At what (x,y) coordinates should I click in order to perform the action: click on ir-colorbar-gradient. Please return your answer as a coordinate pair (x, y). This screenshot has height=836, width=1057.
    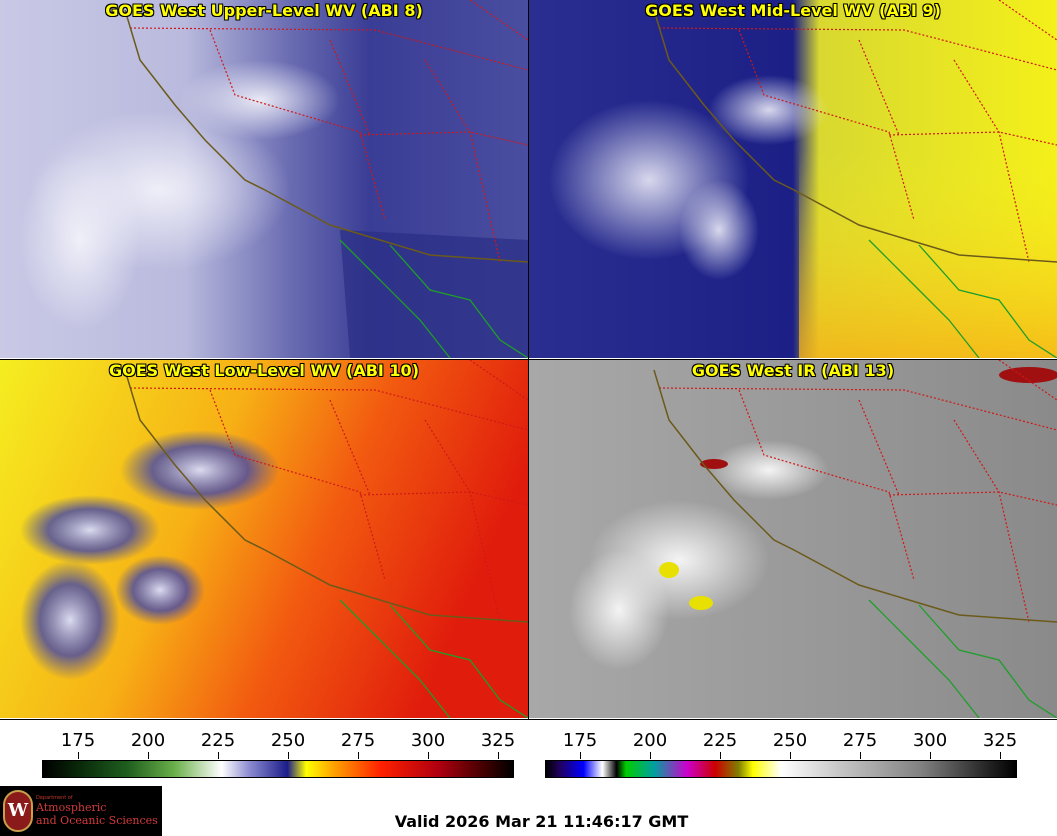
    Looking at the image, I should click on (781, 769).